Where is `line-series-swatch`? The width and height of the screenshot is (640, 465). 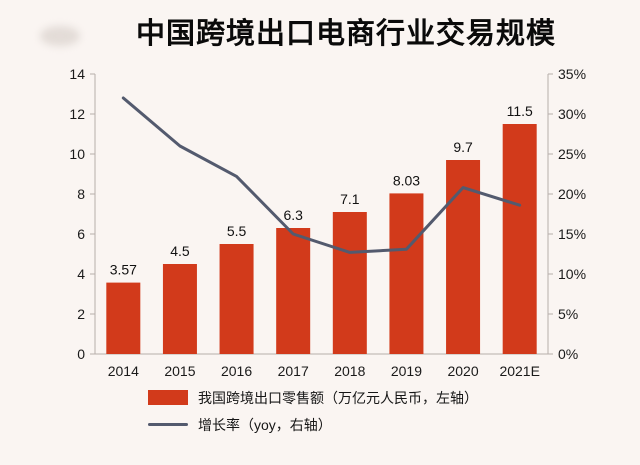
line-series-swatch is located at coordinates (168, 424).